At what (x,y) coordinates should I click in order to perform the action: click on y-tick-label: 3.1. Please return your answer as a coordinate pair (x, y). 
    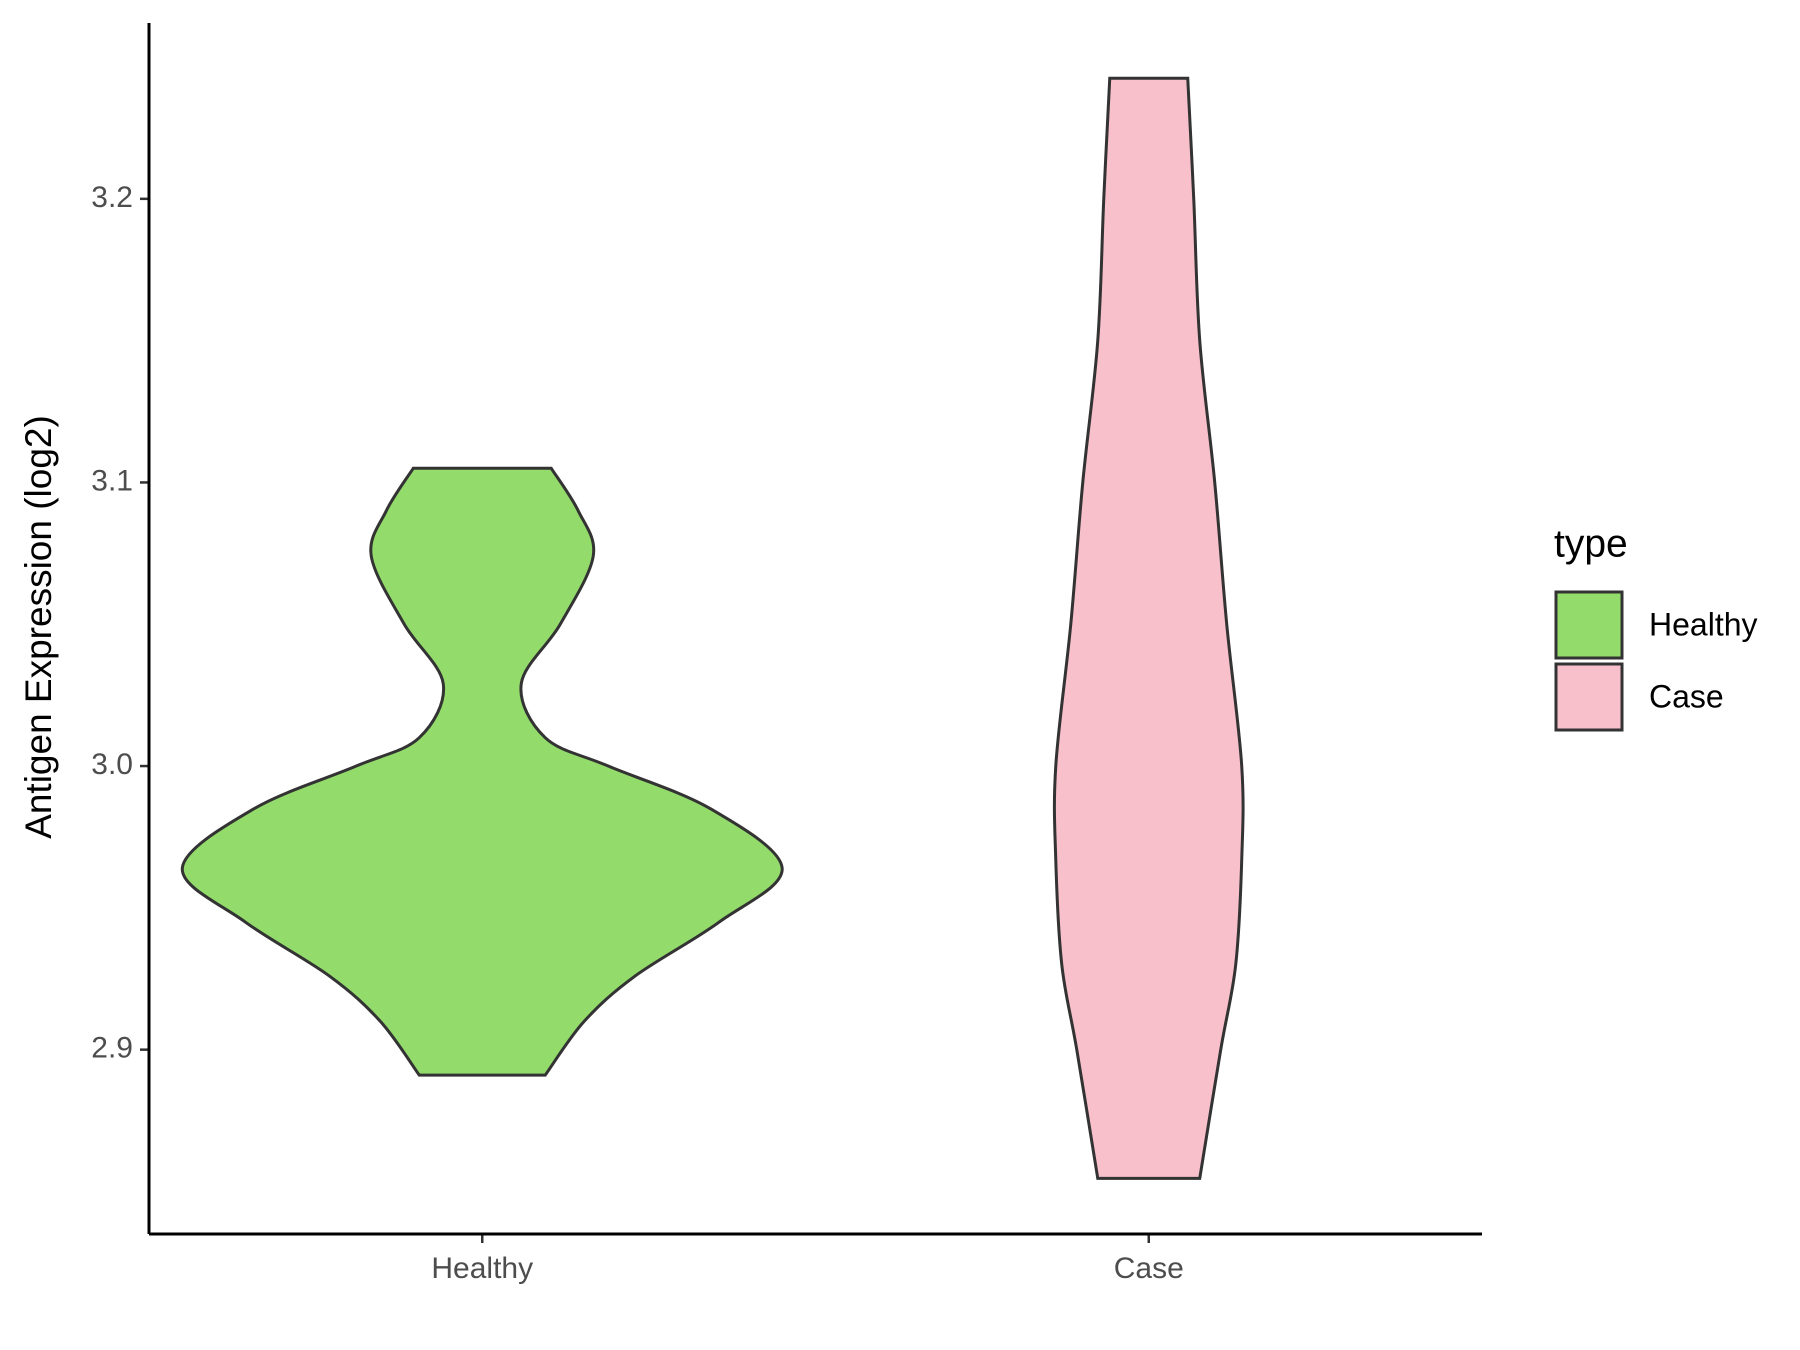
    Looking at the image, I should click on (112, 480).